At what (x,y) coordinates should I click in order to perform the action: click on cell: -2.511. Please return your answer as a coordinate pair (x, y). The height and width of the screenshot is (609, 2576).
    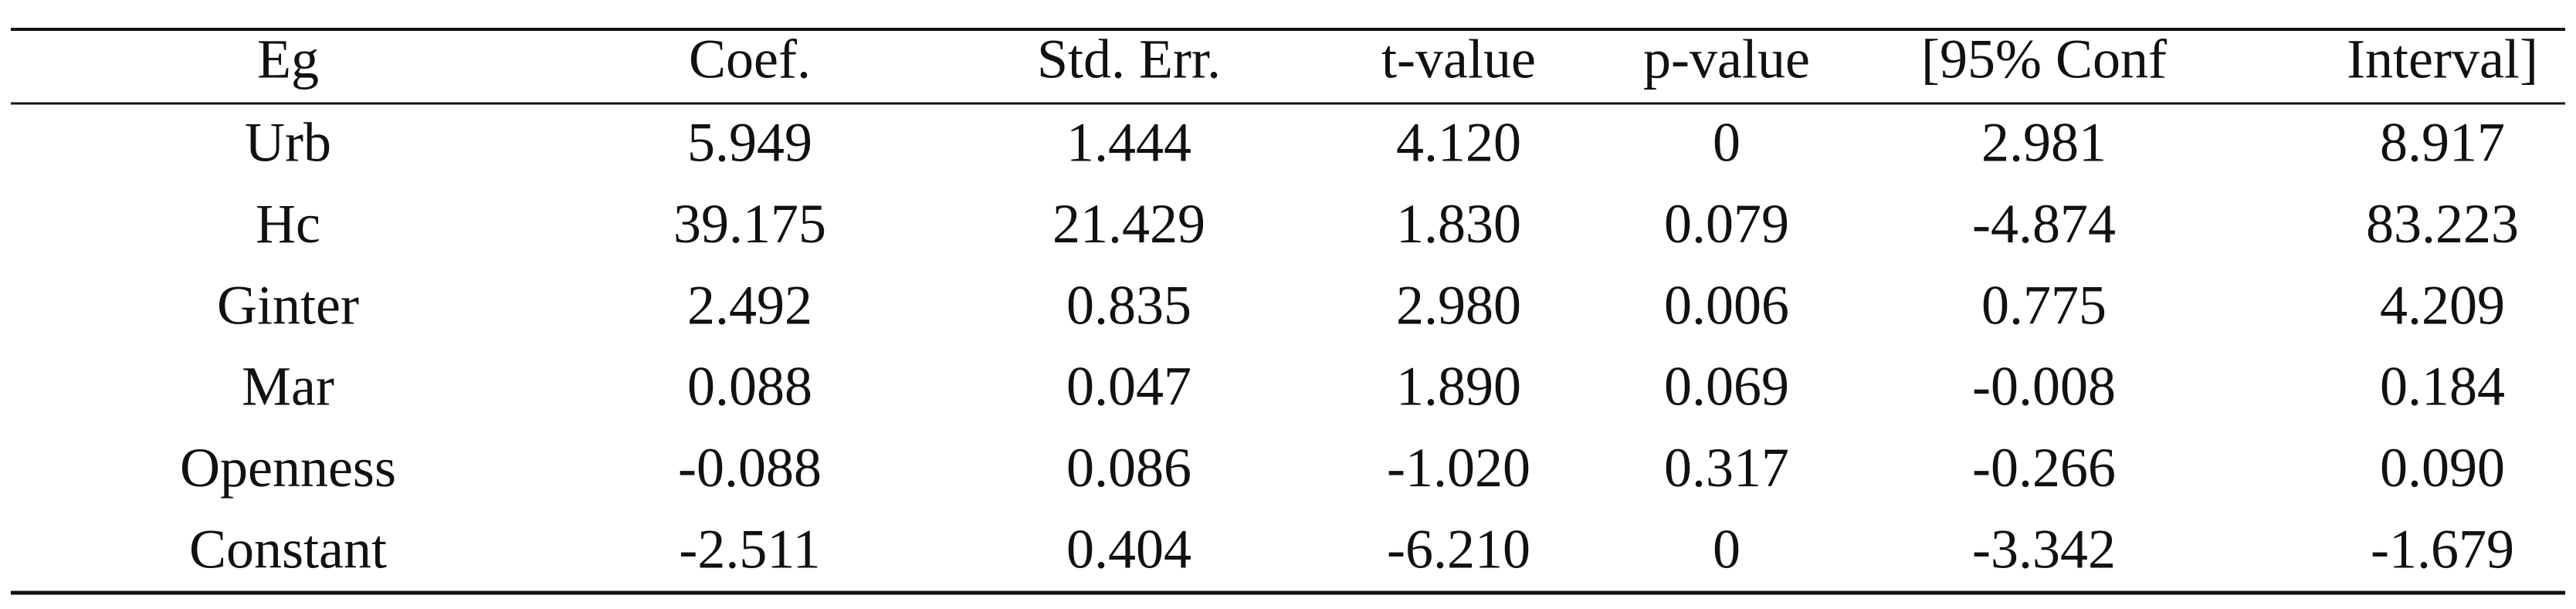
    Looking at the image, I should click on (749, 550).